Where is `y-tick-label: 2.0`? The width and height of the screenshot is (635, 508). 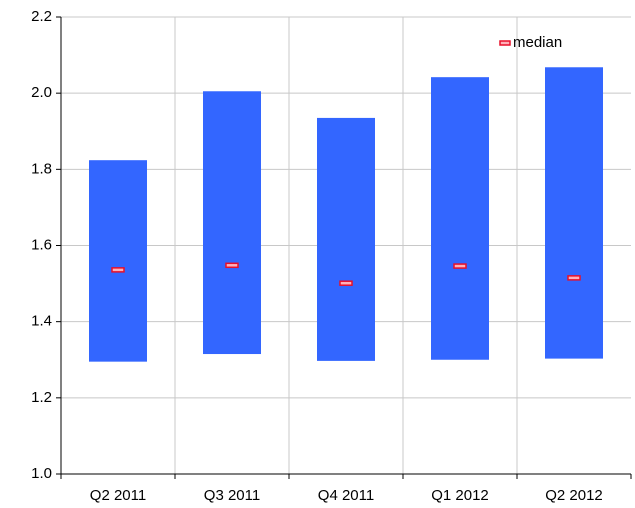 y-tick-label: 2.0 is located at coordinates (41, 92).